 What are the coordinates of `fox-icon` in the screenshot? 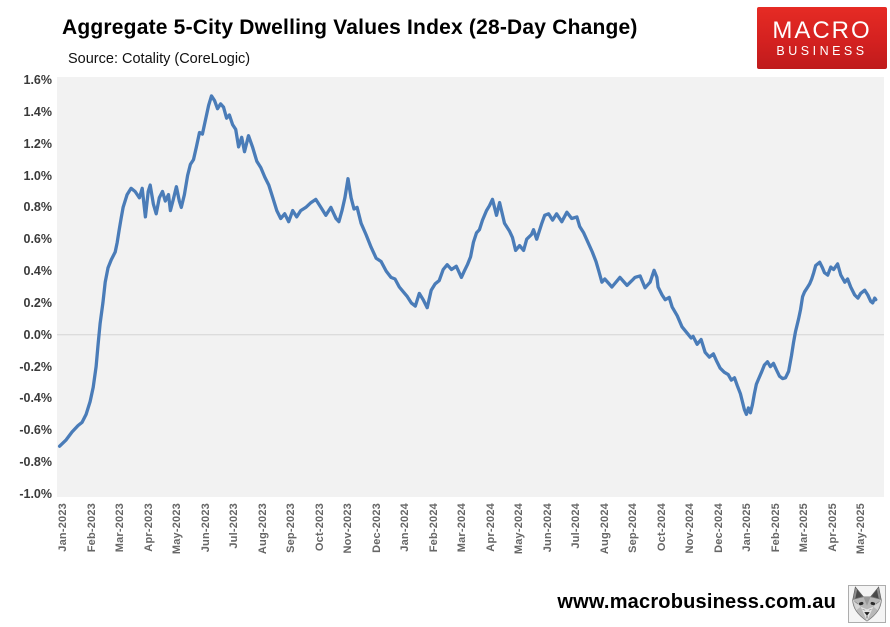 It's located at (867, 604).